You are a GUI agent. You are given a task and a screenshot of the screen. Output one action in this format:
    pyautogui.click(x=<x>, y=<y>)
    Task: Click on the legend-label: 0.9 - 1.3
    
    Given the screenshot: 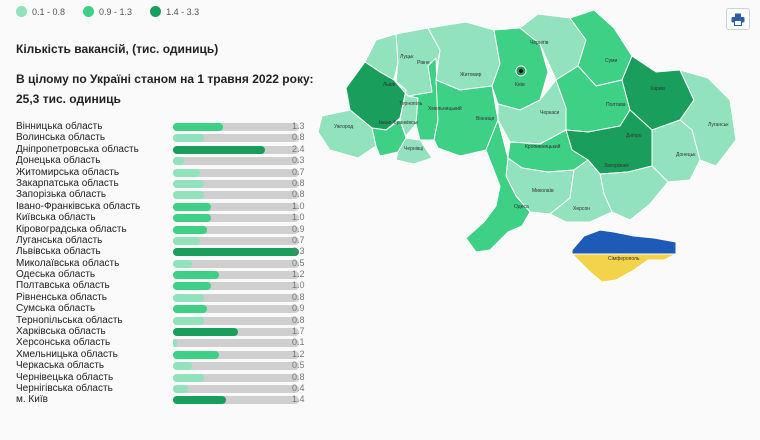 What is the action you would take?
    pyautogui.click(x=116, y=11)
    